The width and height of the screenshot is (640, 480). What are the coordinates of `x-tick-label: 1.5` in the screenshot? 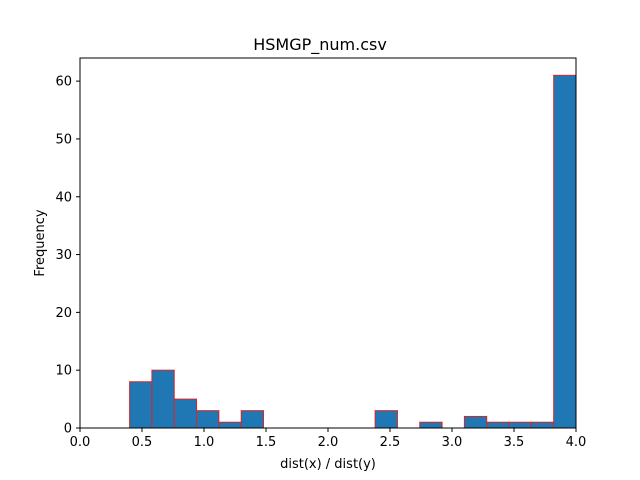 It's located at (266, 442).